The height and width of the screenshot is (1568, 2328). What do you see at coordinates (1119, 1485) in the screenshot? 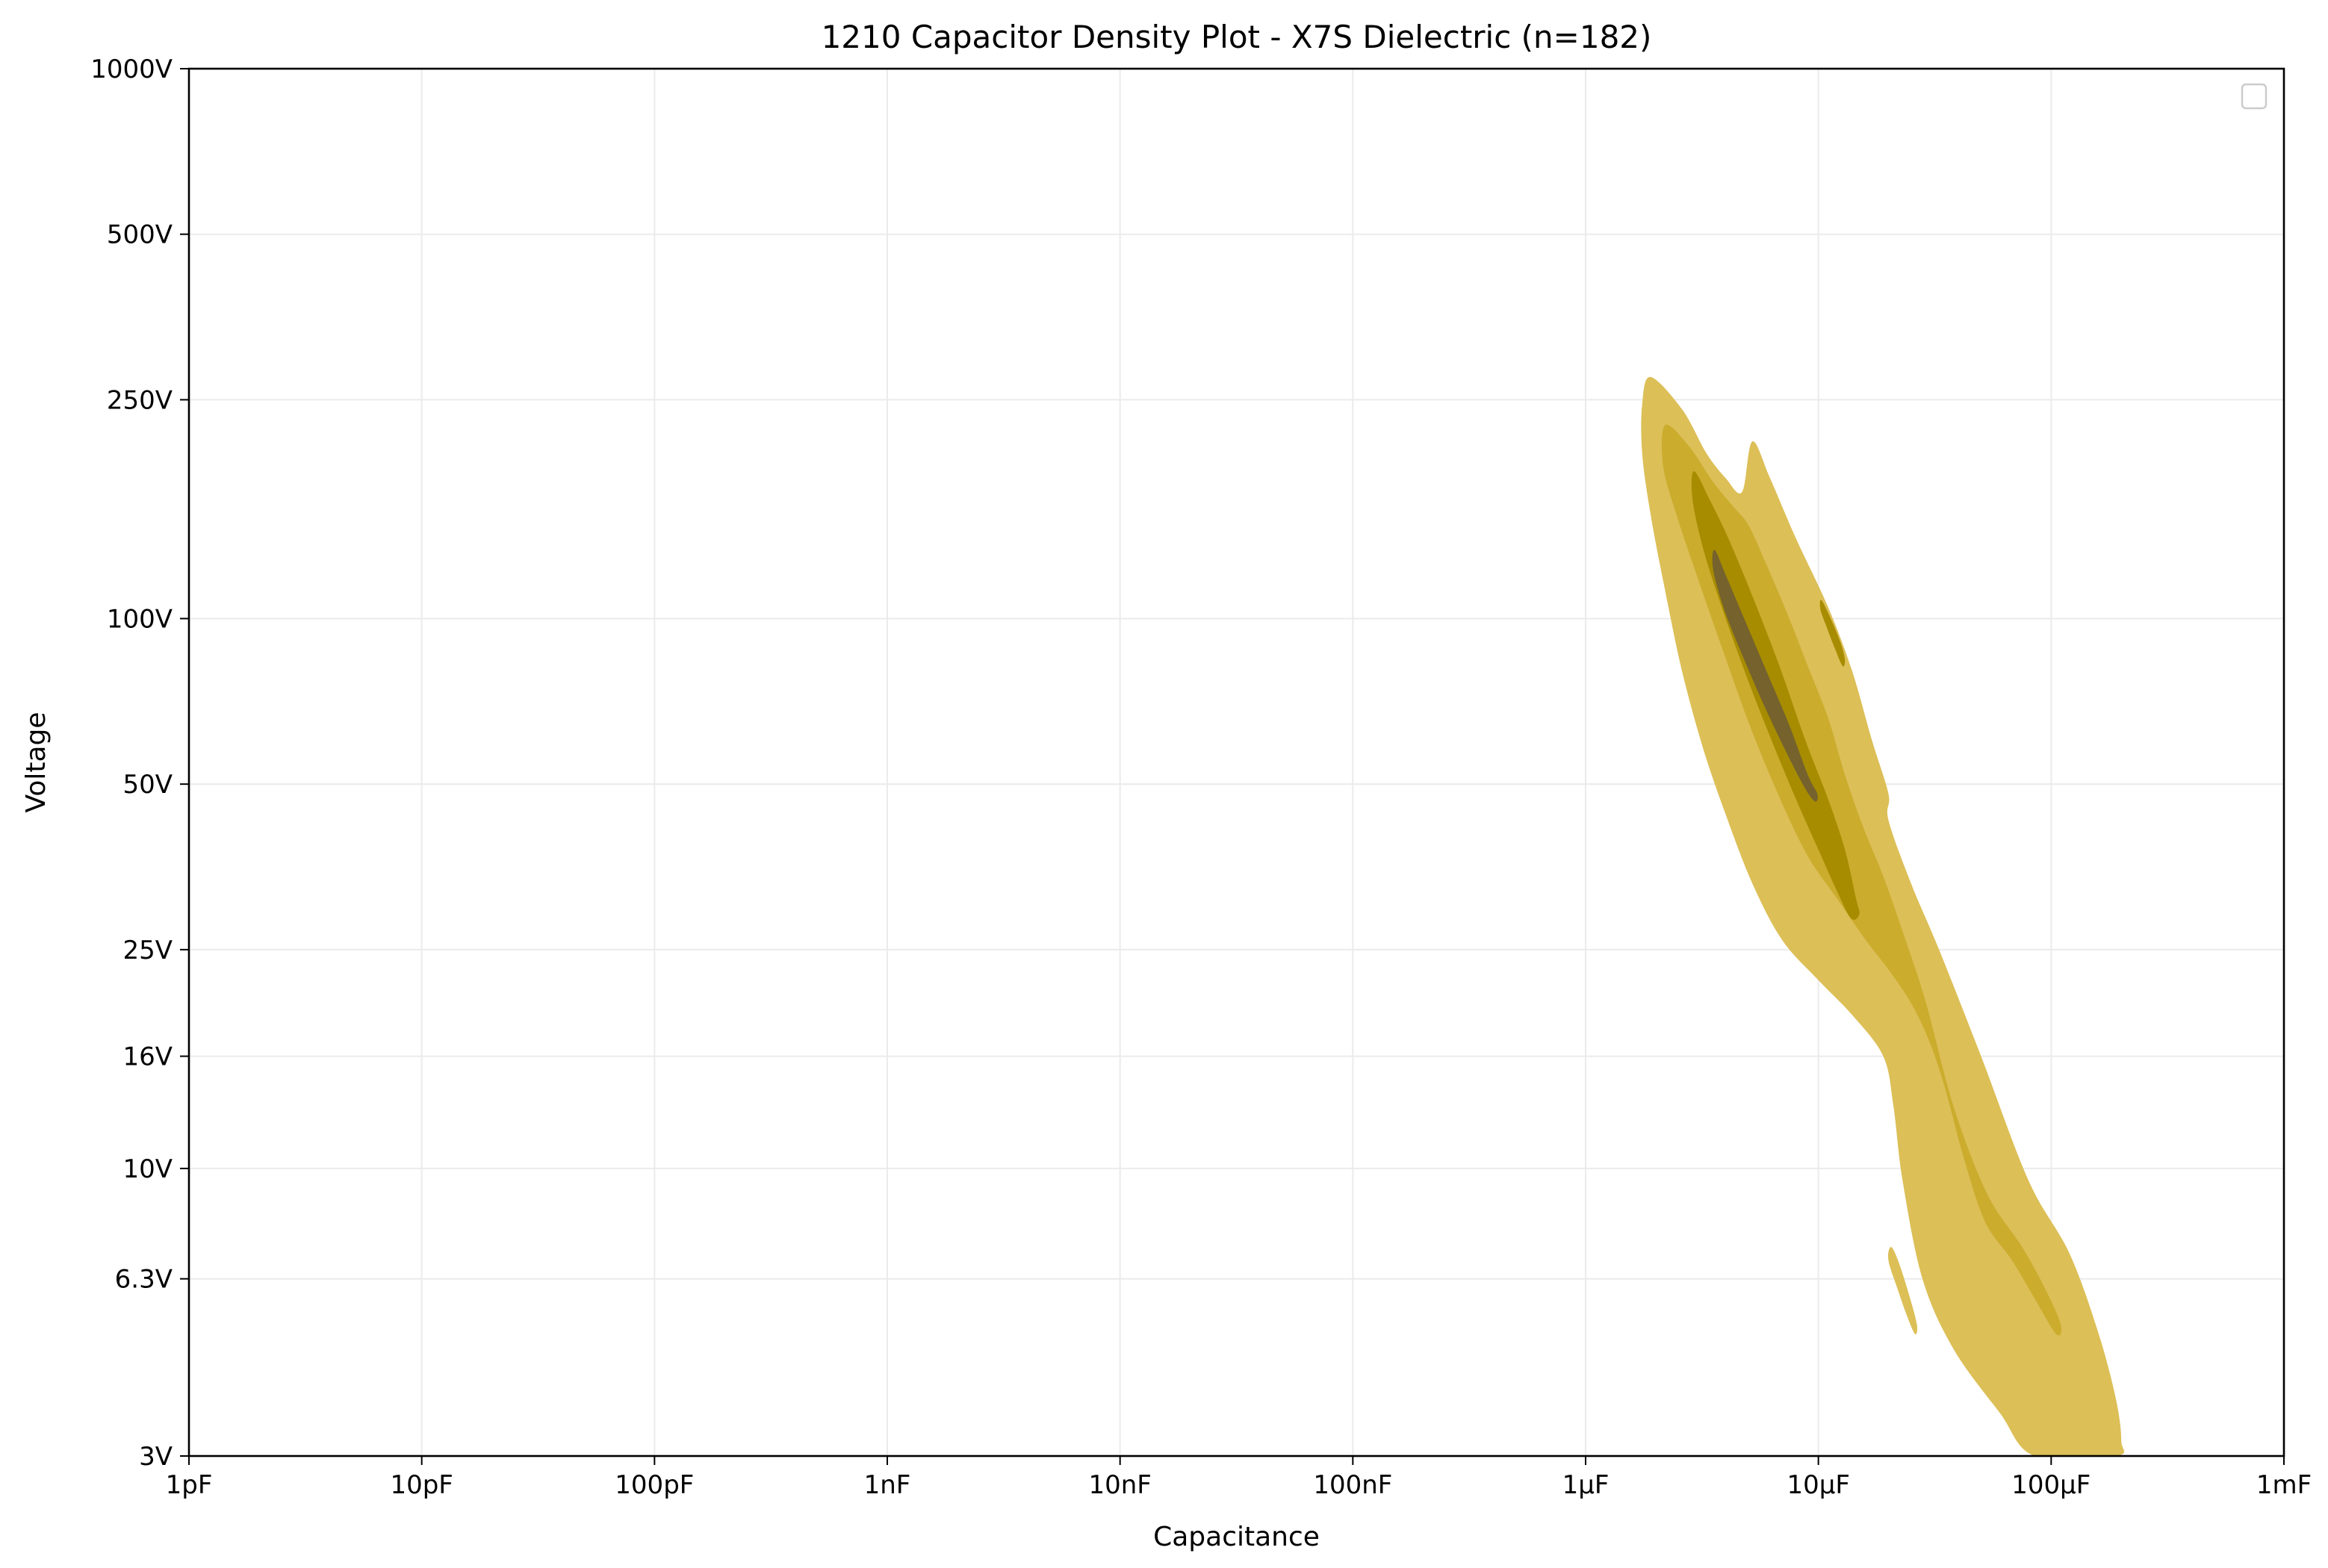
I see `x-tick-label: 10nF` at bounding box center [1119, 1485].